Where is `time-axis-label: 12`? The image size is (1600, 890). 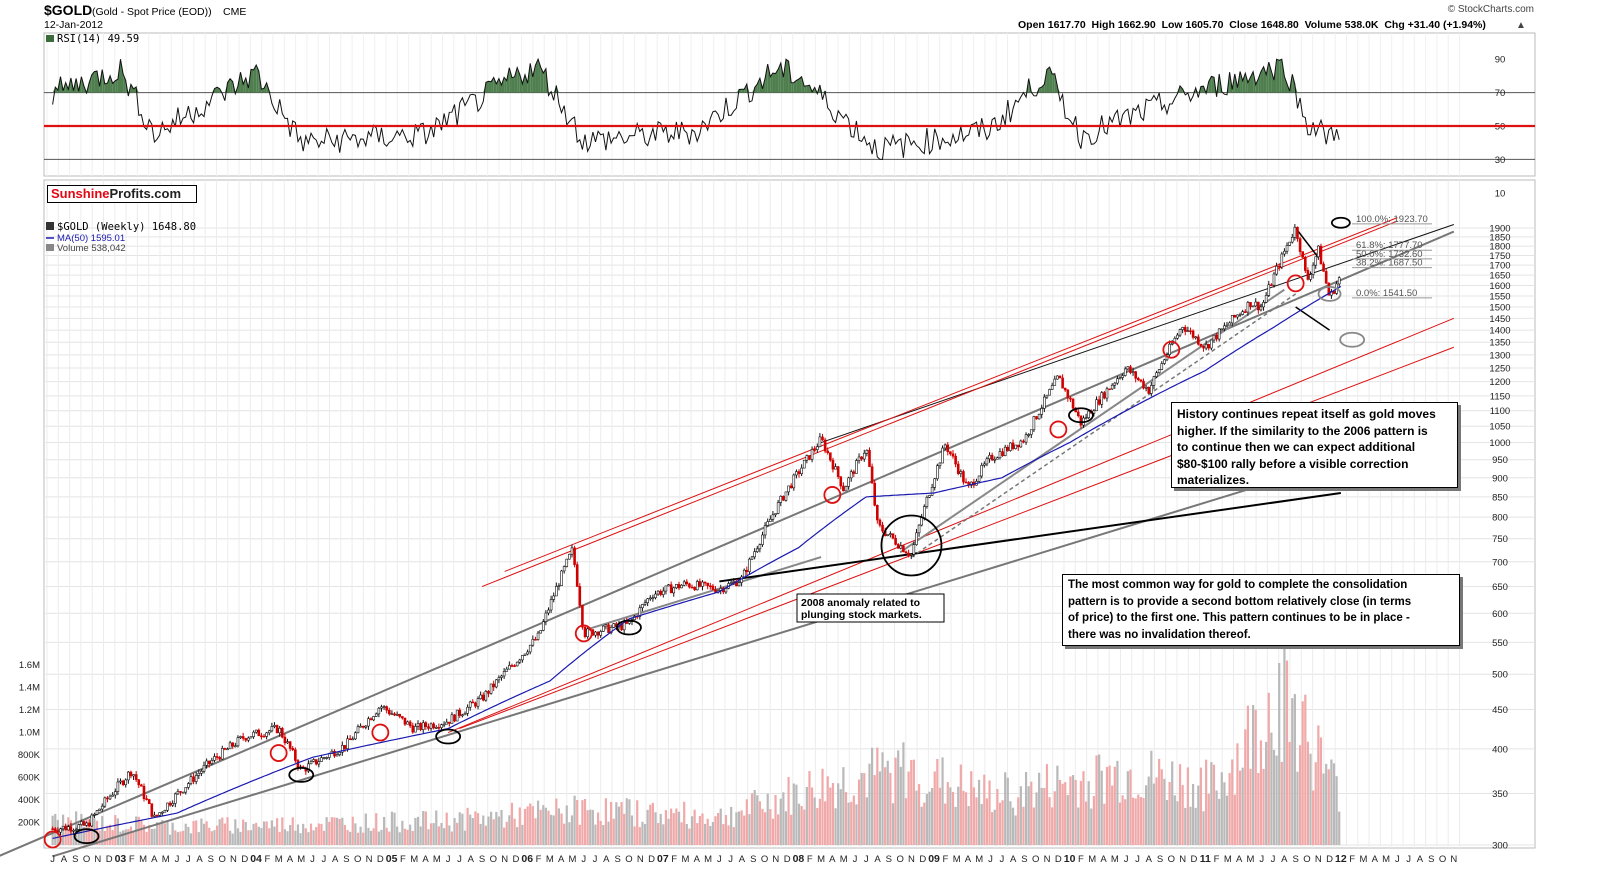
time-axis-label: 12 is located at coordinates (1341, 859).